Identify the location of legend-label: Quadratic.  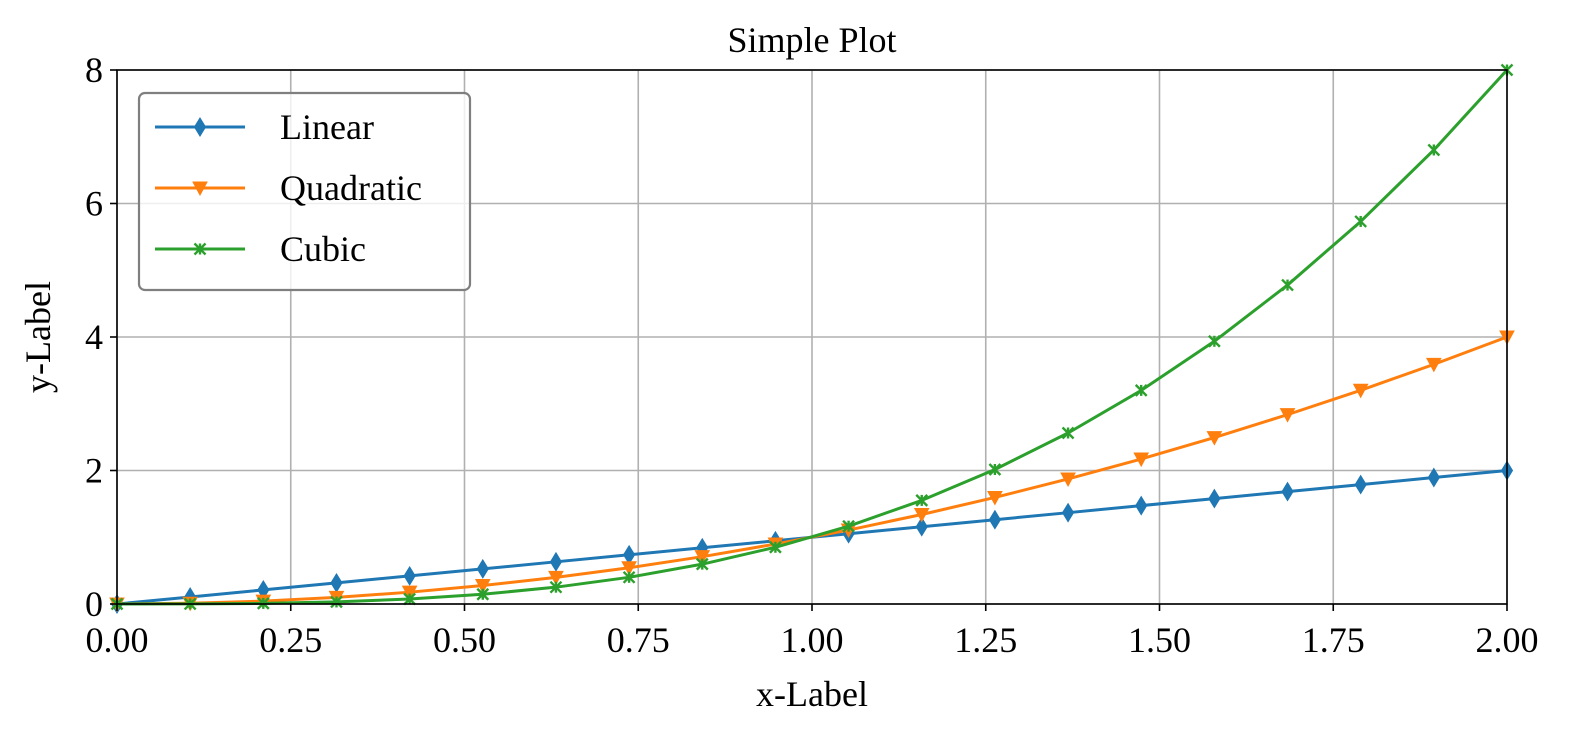
(351, 188).